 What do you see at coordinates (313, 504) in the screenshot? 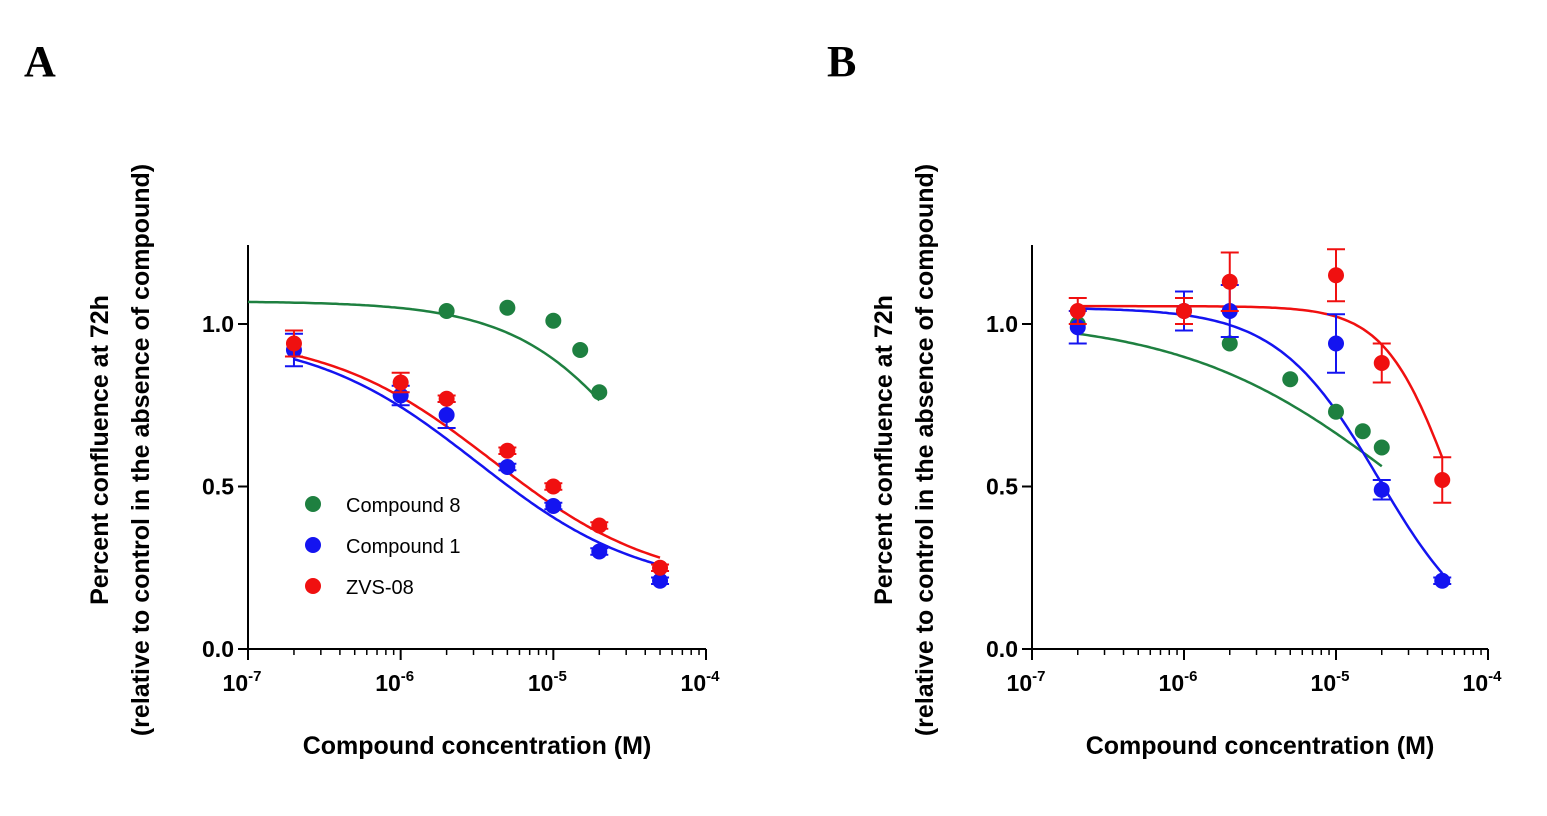
I see `legend-marker-compound8` at bounding box center [313, 504].